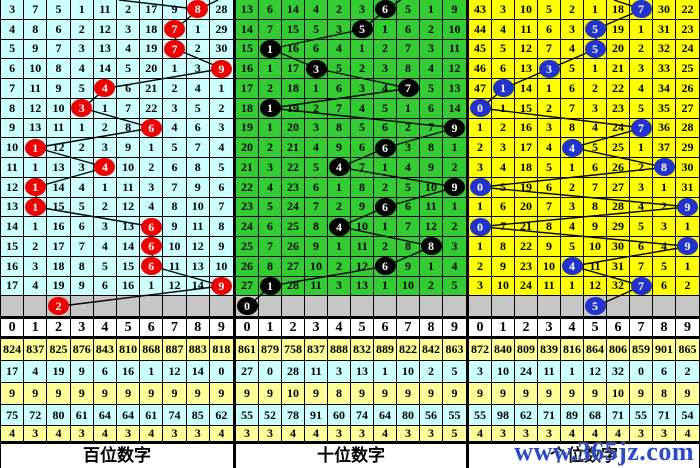  I want to click on stats-cell: 64, so click(105, 416).